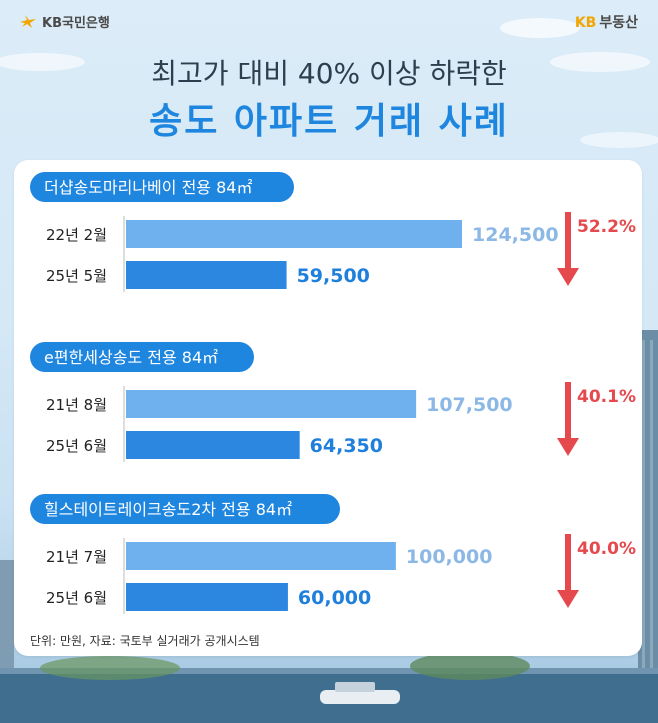 Image resolution: width=658 pixels, height=723 pixels. I want to click on category-label: 25년 5월, so click(76, 276).